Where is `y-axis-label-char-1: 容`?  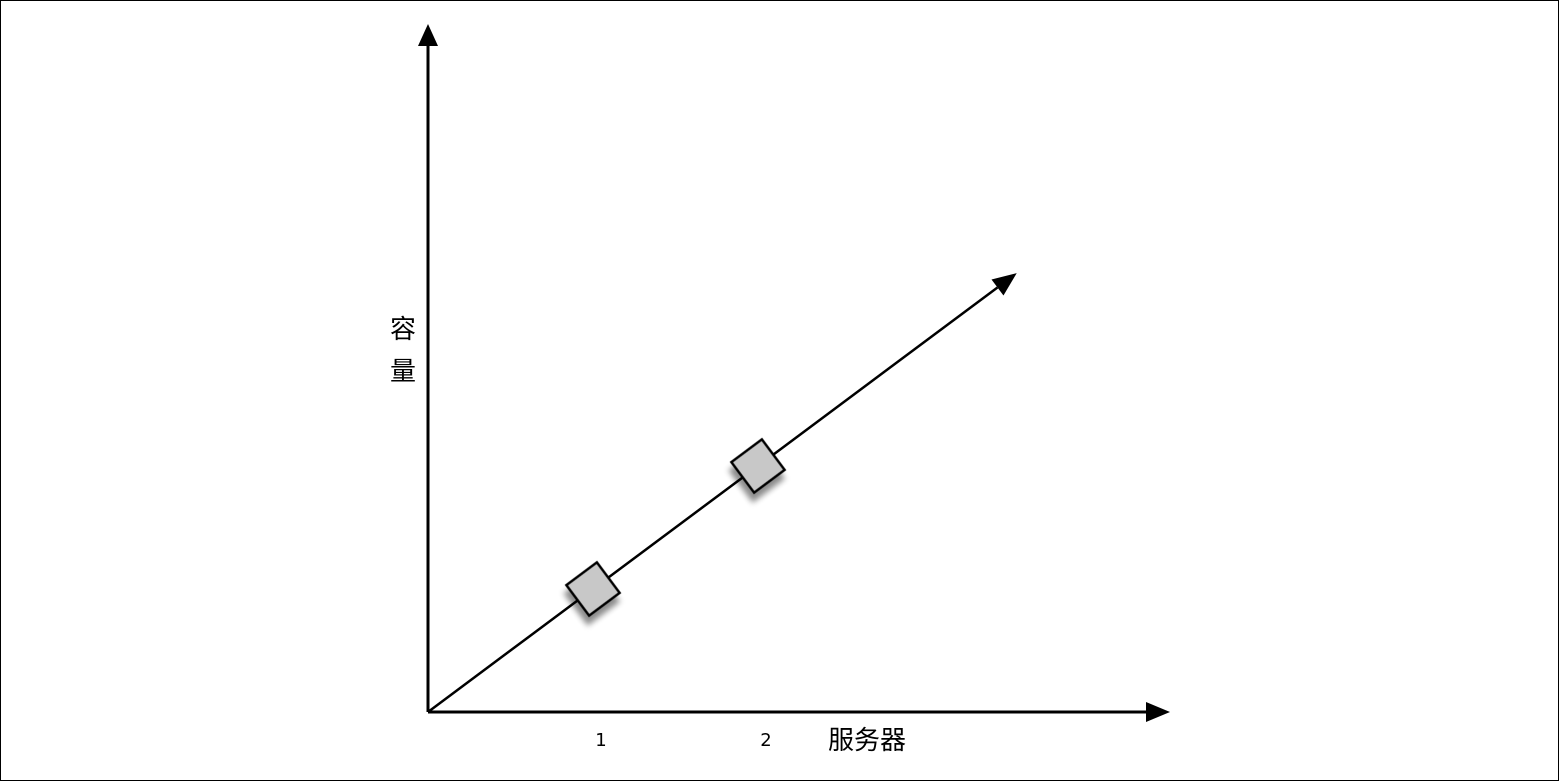 y-axis-label-char-1: 容 is located at coordinates (403, 330).